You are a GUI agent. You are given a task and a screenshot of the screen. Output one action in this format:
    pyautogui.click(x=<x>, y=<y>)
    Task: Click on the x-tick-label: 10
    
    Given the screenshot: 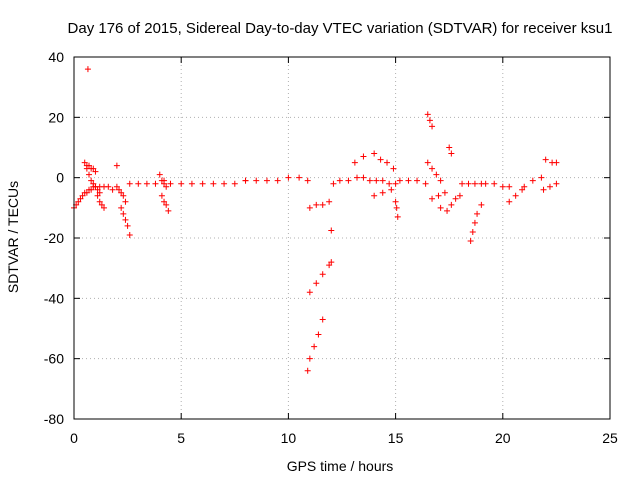 What is the action you would take?
    pyautogui.click(x=289, y=438)
    